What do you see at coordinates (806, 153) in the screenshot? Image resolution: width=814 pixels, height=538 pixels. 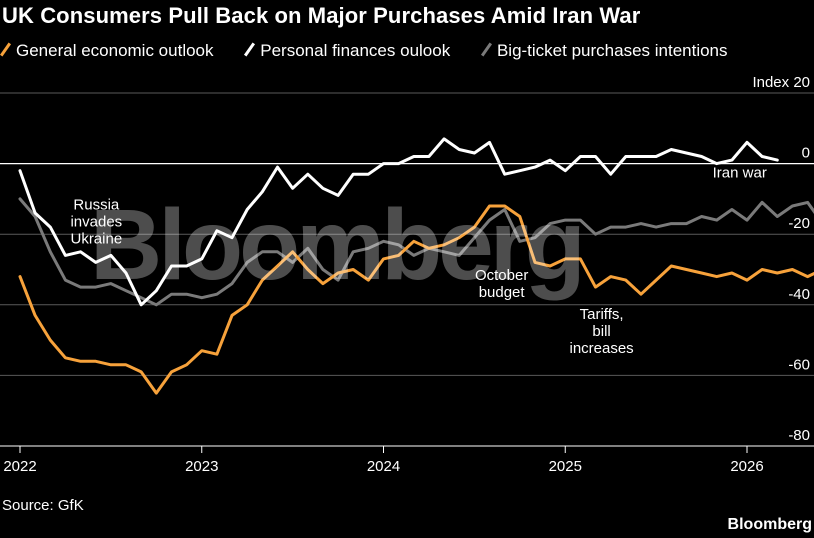 I see `y-tick-label: 0` at bounding box center [806, 153].